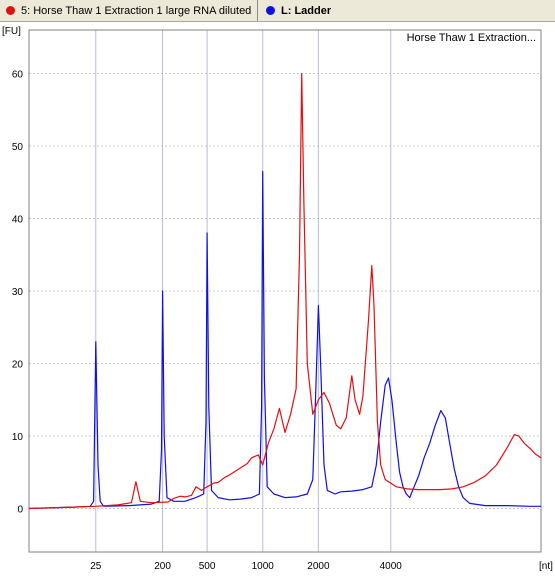 Image resolution: width=555 pixels, height=586 pixels. I want to click on y-tick-label: 10, so click(18, 437).